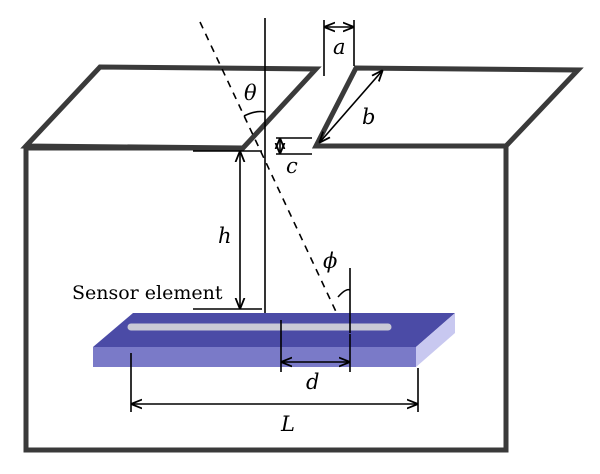  I want to click on sensor-element, so click(274, 340).